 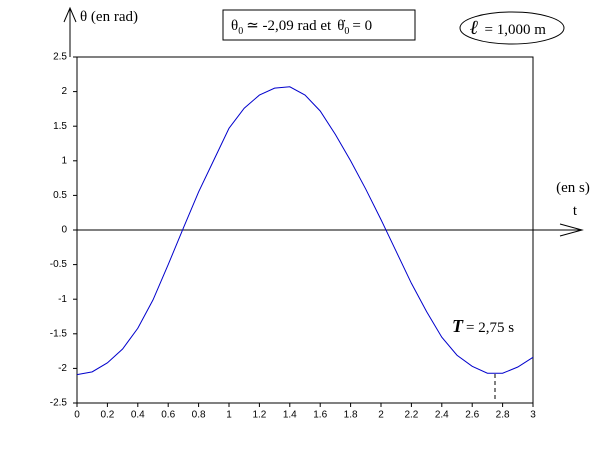 I want to click on x-tick-label: 2.6, so click(x=472, y=415).